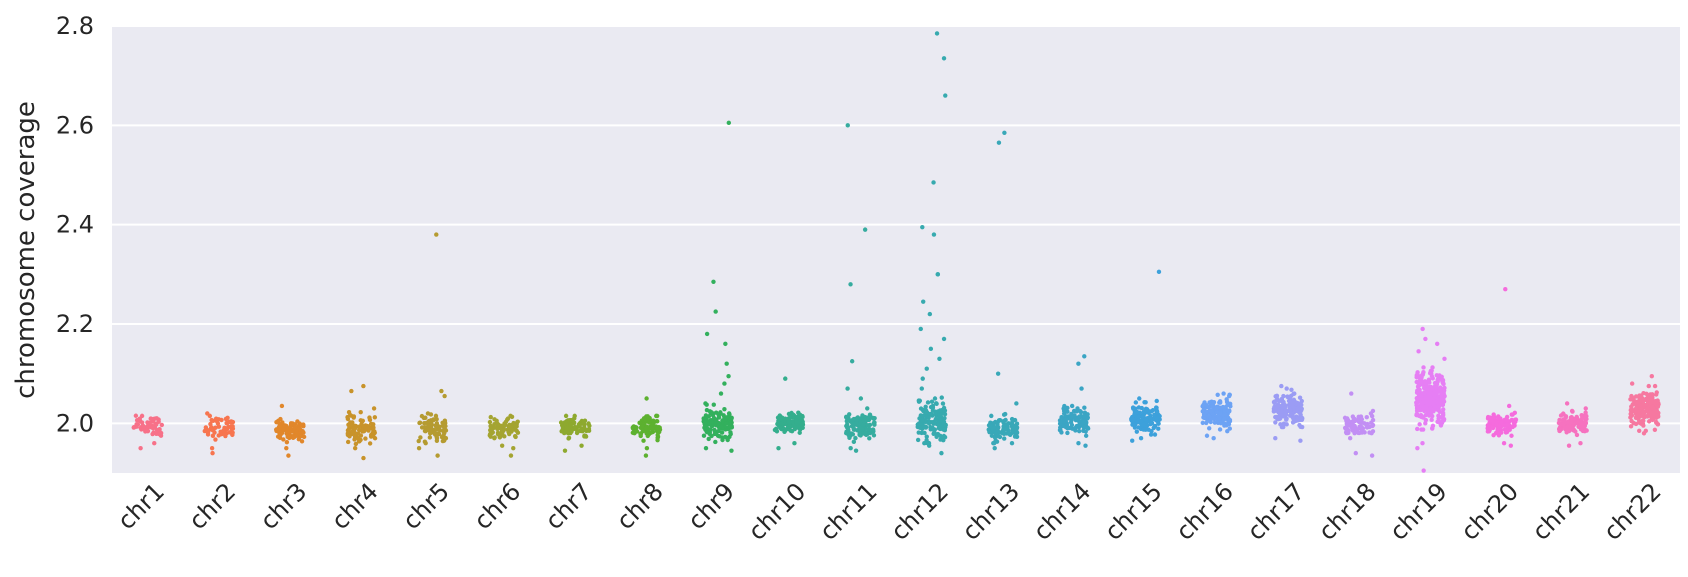  Describe the element at coordinates (498, 506) in the screenshot. I see `x-tick-label: chr6` at that location.